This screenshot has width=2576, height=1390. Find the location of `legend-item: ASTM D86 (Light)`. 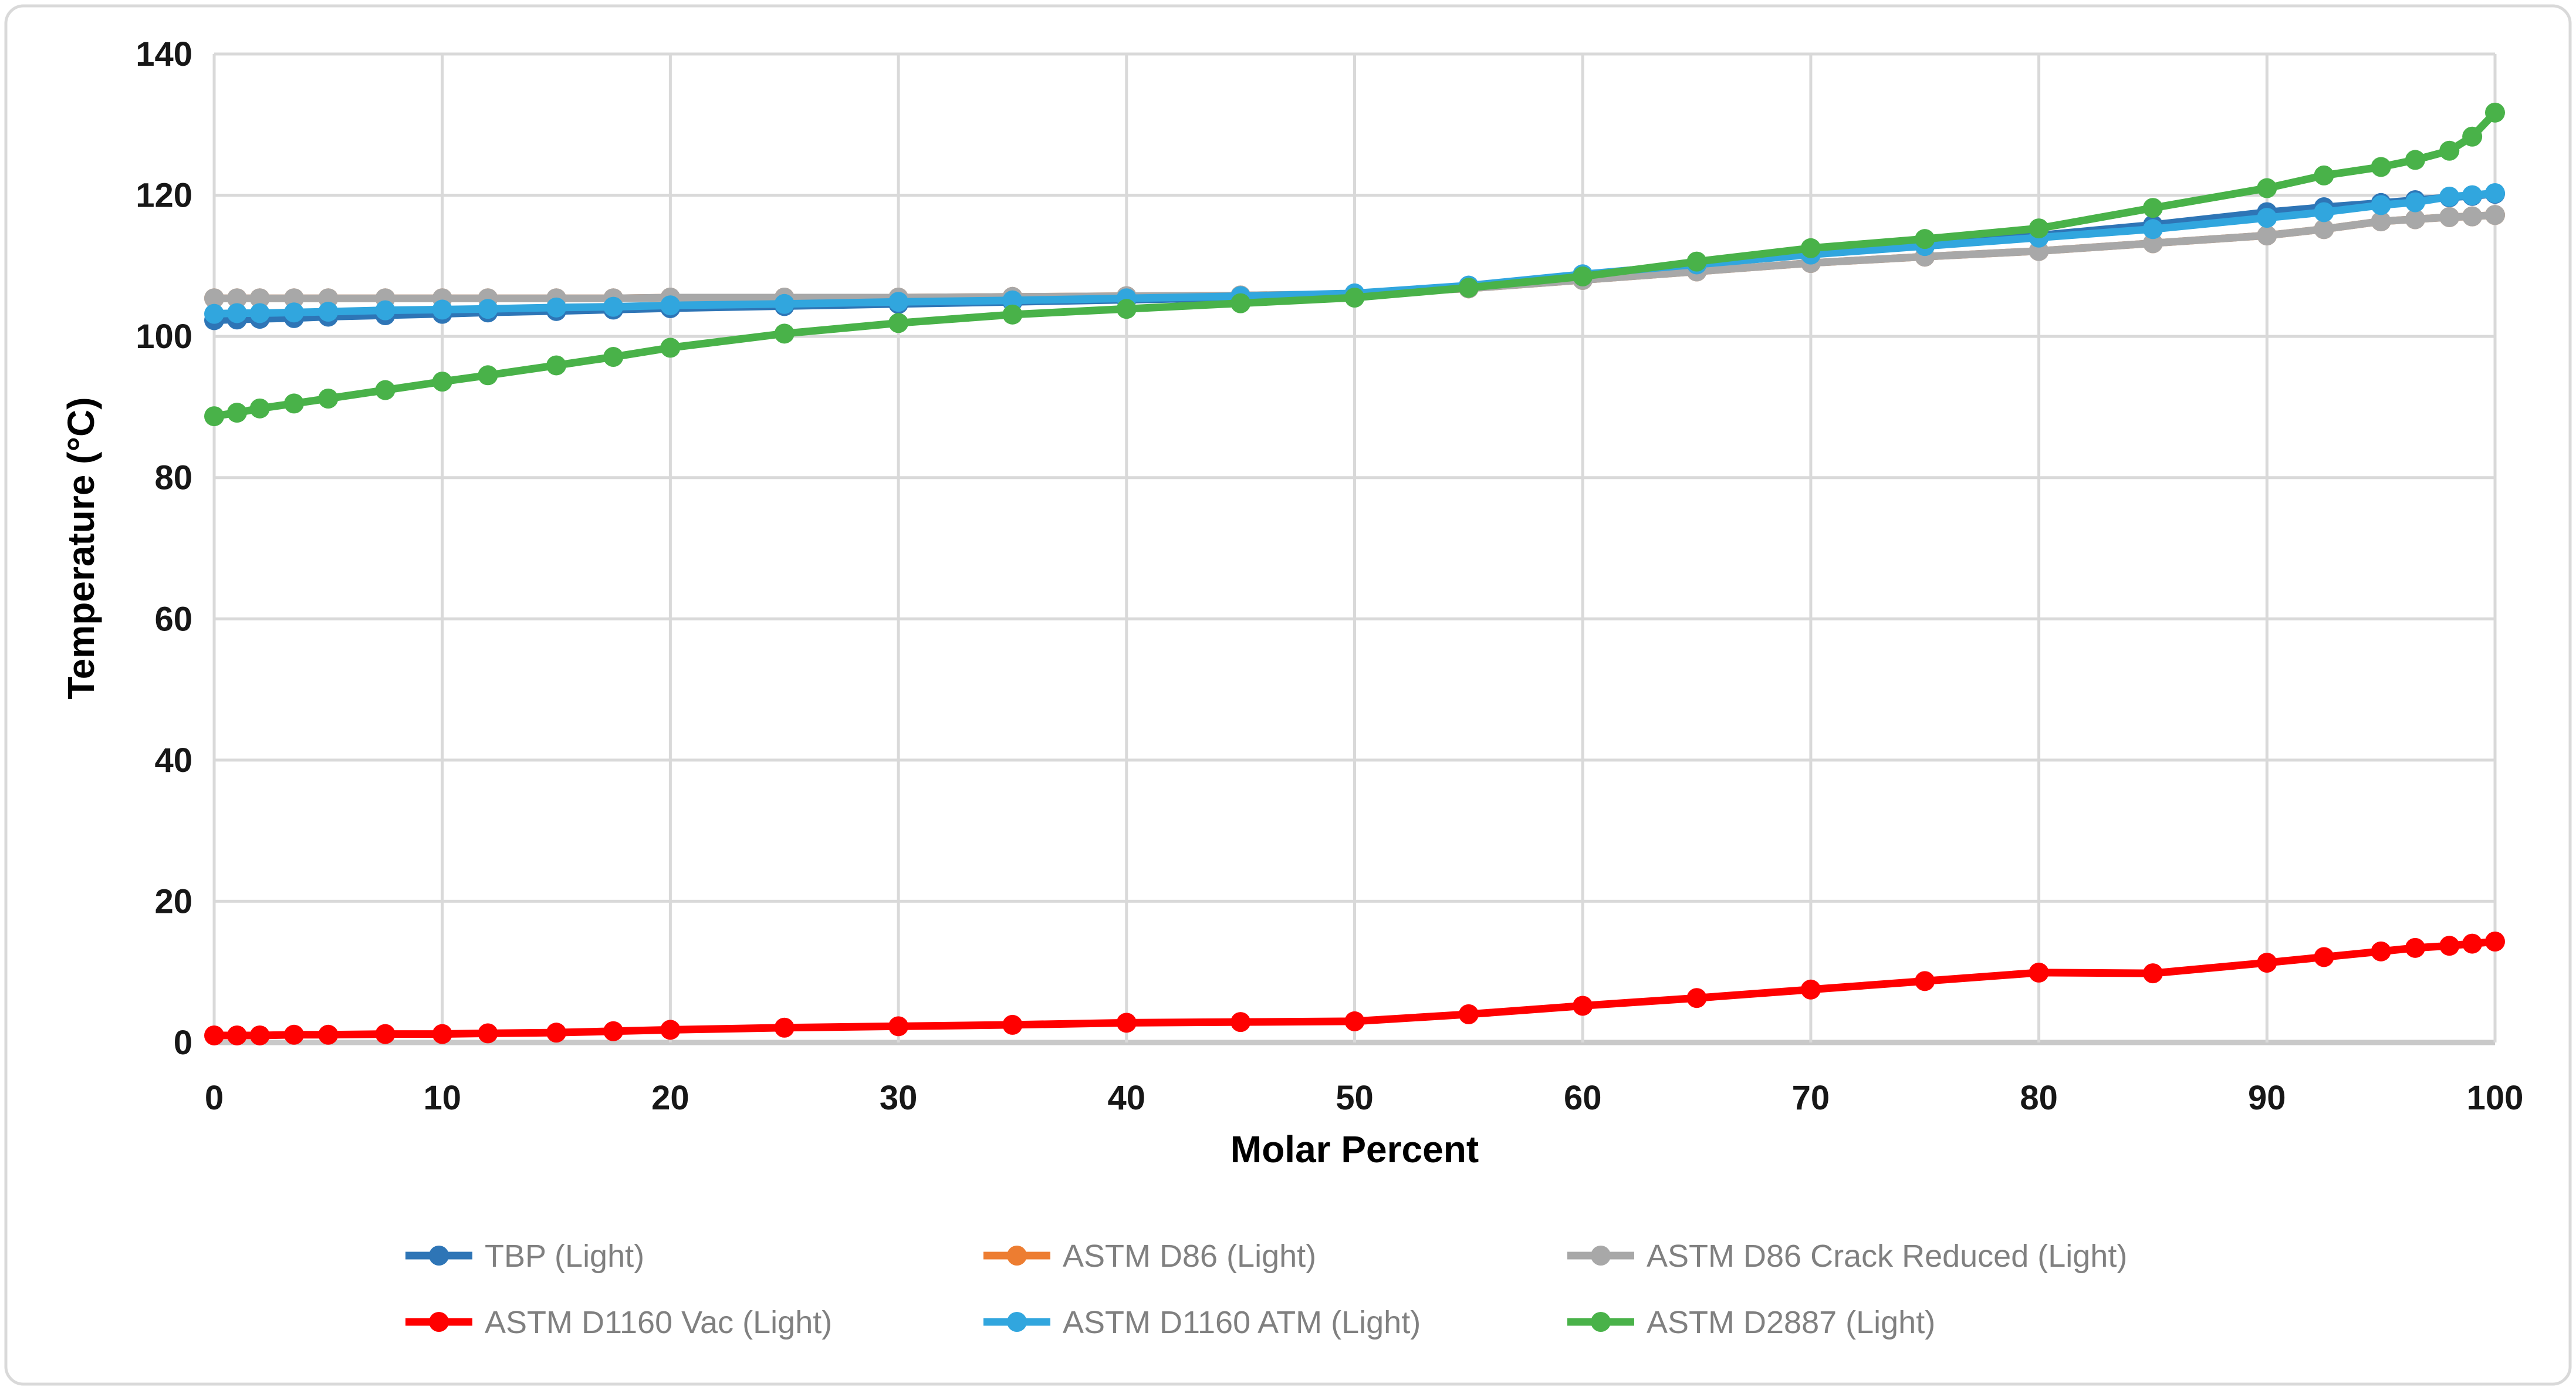

legend-item: ASTM D86 (Light) is located at coordinates (1149, 1256).